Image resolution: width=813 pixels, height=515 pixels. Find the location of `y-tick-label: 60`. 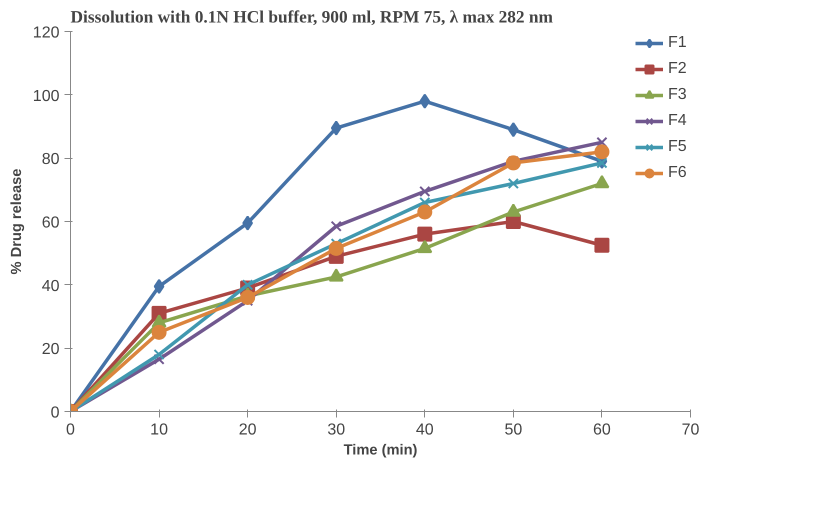

y-tick-label: 60 is located at coordinates (51, 223).